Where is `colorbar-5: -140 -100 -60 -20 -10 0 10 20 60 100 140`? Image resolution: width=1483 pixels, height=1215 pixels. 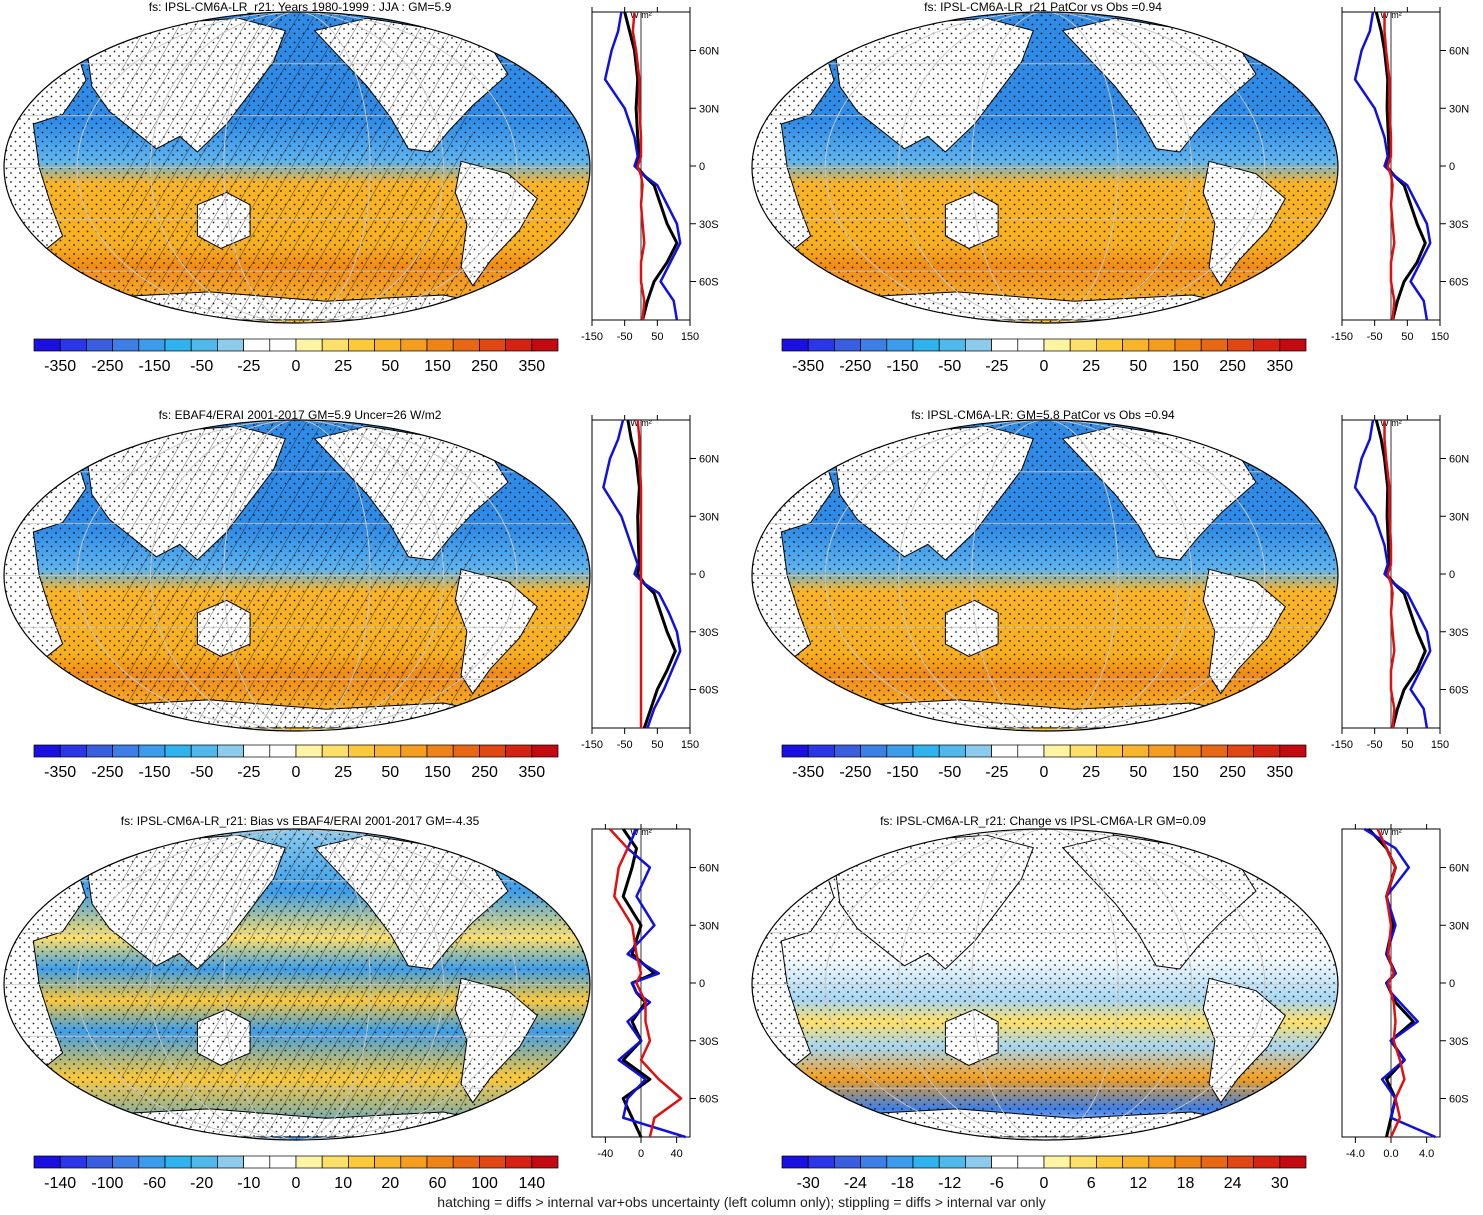 colorbar-5: -140 -100 -60 -20 -10 0 10 20 60 100 140 is located at coordinates (296, 1173).